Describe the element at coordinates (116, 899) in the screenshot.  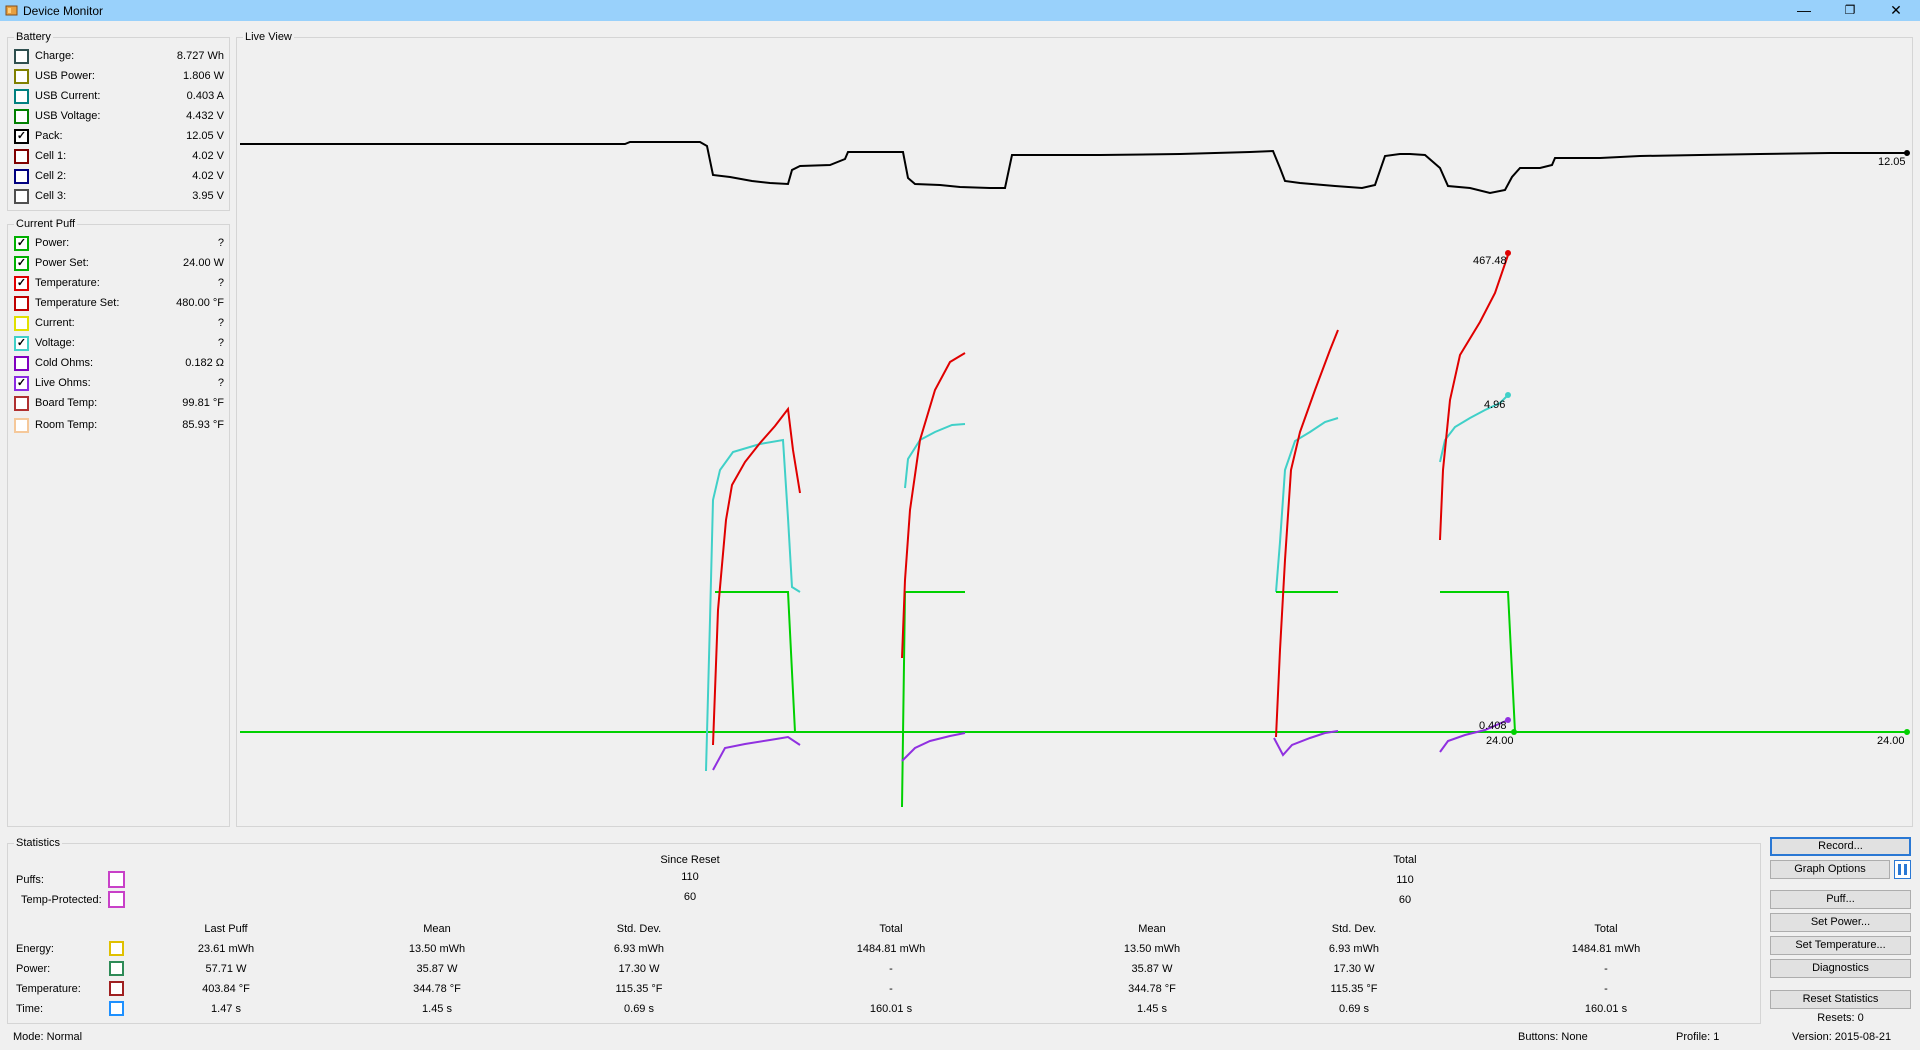
I see `temp-protected-color-box` at that location.